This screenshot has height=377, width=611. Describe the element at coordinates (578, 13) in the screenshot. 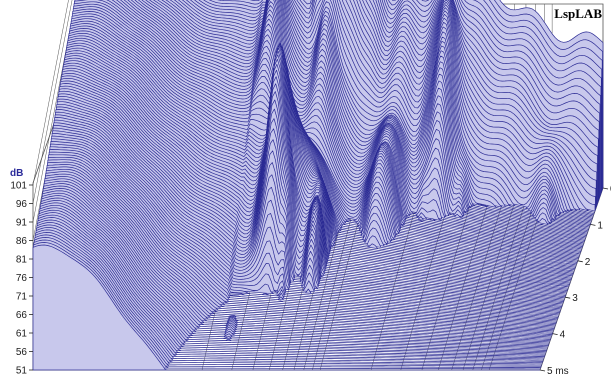

I see `brand-label: LspLAB` at that location.